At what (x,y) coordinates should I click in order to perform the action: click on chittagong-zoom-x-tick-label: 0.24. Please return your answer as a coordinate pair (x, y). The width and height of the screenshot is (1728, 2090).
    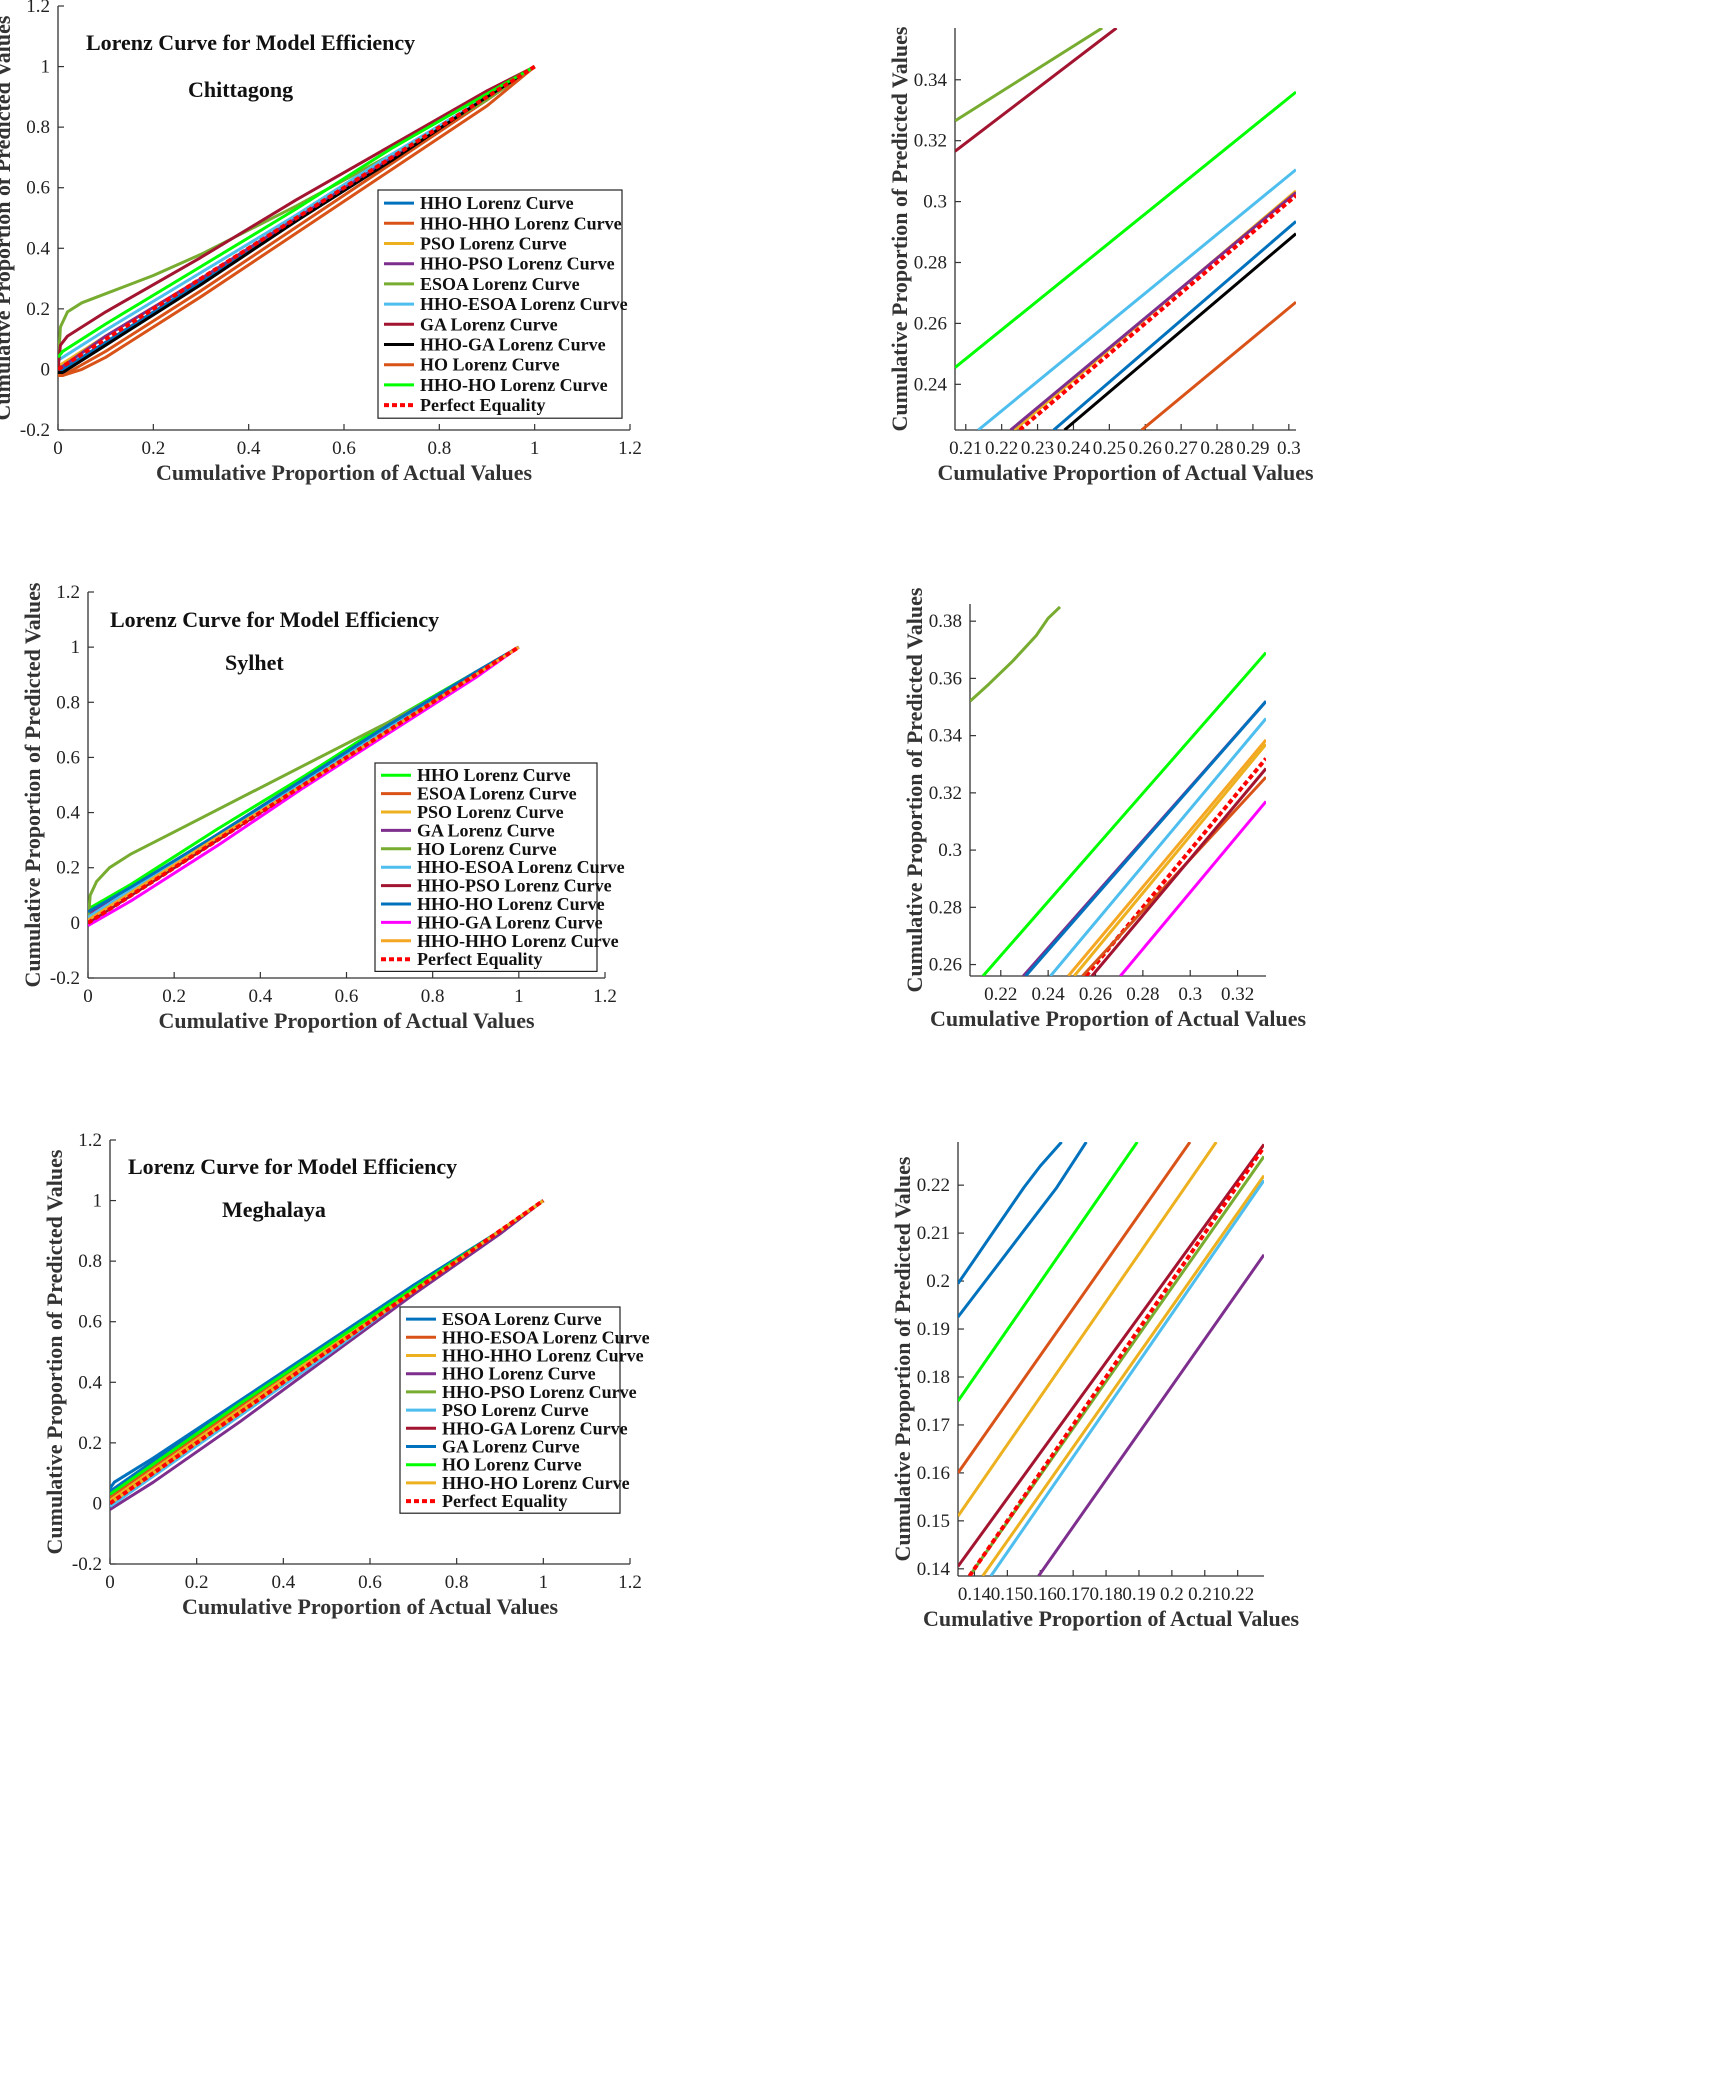
    Looking at the image, I should click on (1074, 448).